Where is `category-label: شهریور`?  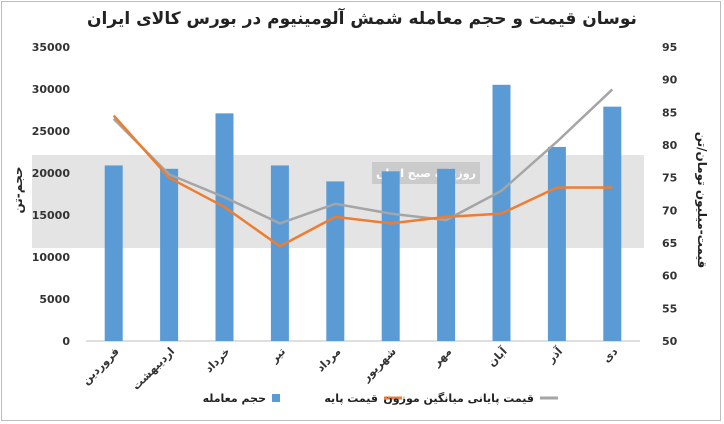 category-label: شهریور is located at coordinates (379, 365).